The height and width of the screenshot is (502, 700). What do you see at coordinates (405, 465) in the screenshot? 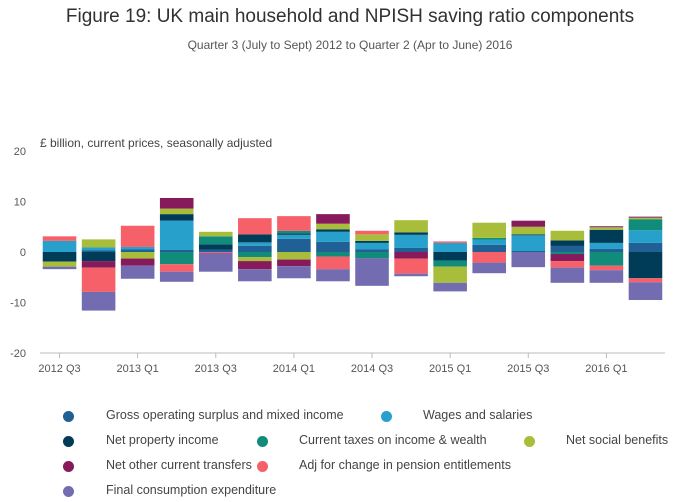
I see `legend-label: Adj for change in pension entitlements` at bounding box center [405, 465].